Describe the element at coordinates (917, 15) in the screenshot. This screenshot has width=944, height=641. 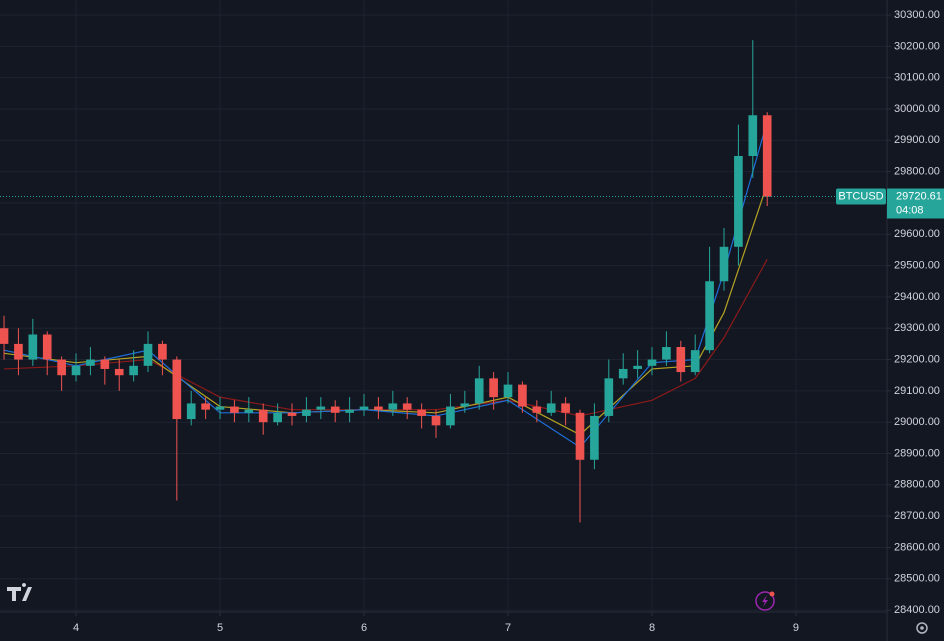
I see `y-tick-label: 30300.00` at that location.